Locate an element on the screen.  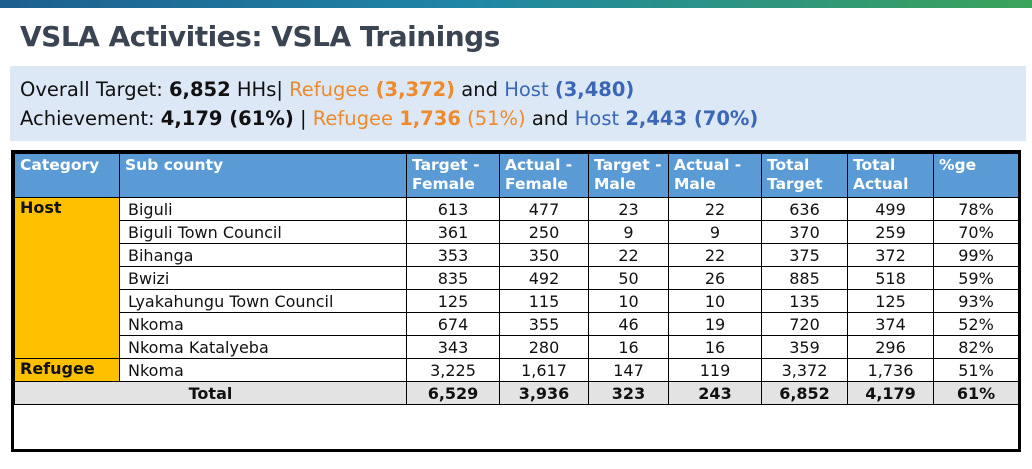
table-row: Biguli Town Council 361 250 9 9 370 259 70% is located at coordinates (517, 232).